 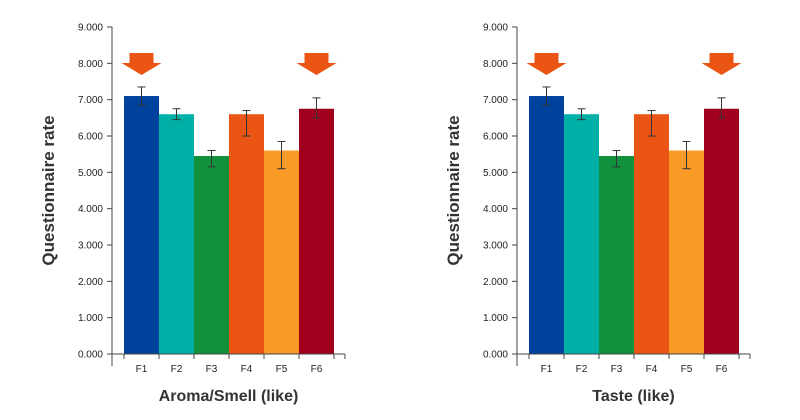 I want to click on x-axis-label: Taste (like), so click(x=633, y=396).